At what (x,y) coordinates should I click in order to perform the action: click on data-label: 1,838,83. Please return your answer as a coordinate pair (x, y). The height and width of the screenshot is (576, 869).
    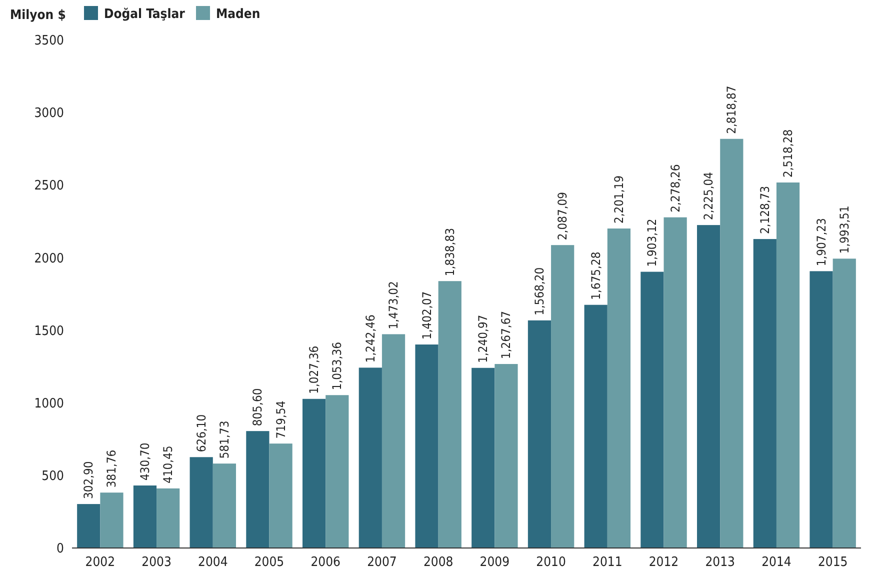
    Looking at the image, I should click on (449, 252).